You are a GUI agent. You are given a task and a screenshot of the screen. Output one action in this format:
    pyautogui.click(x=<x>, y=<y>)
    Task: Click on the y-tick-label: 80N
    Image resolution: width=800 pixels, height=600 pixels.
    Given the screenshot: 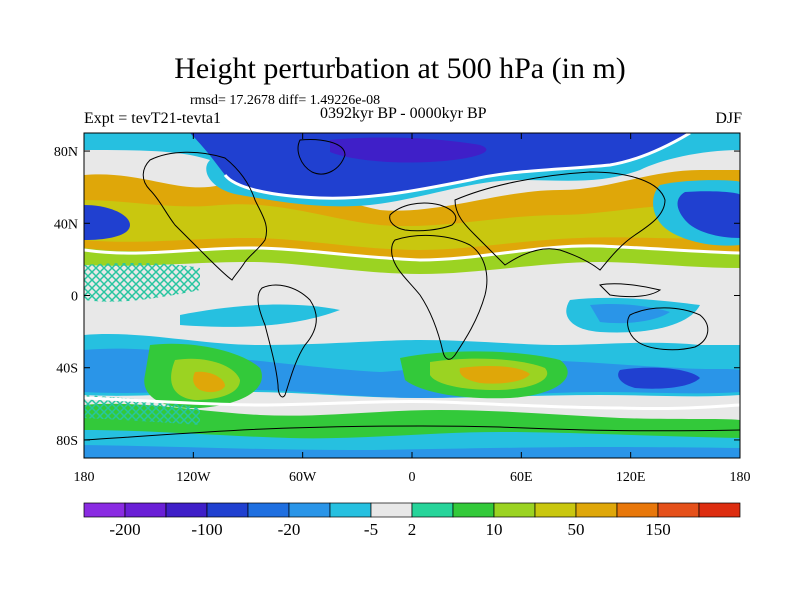 What is the action you would take?
    pyautogui.click(x=66, y=152)
    